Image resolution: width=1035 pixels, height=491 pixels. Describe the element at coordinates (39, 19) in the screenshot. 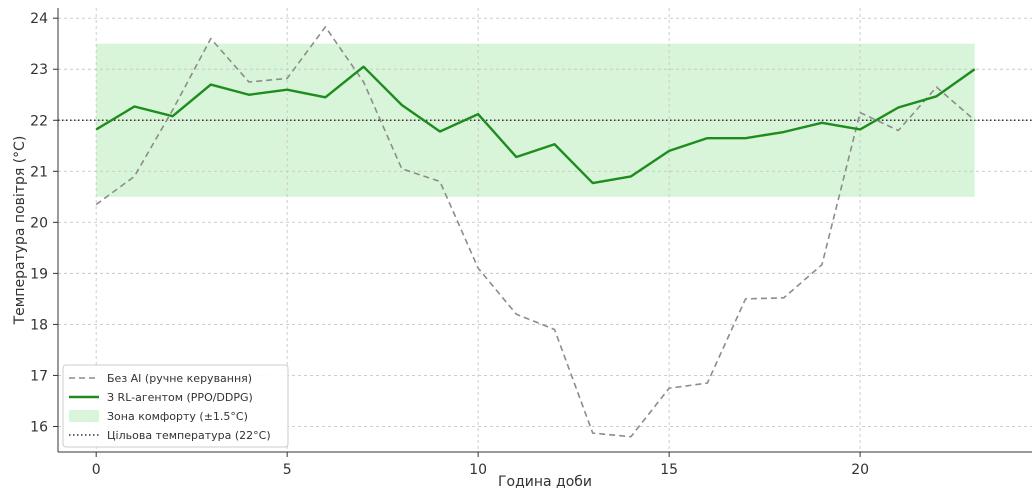

I see `y-tick-label: 24` at that location.